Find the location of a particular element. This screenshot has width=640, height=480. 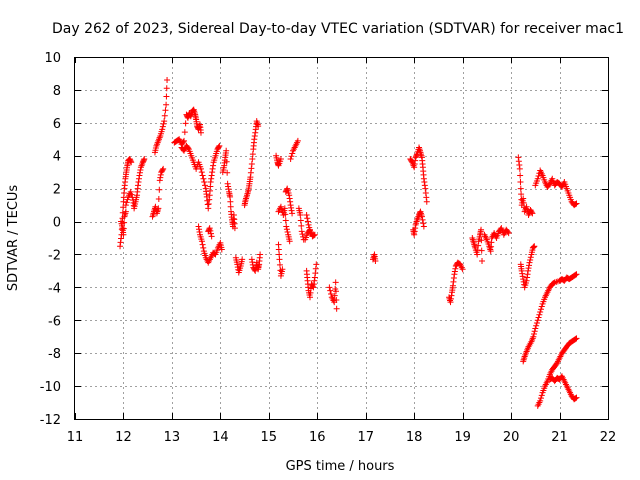

y-tick-label: -2 is located at coordinates (54, 255).